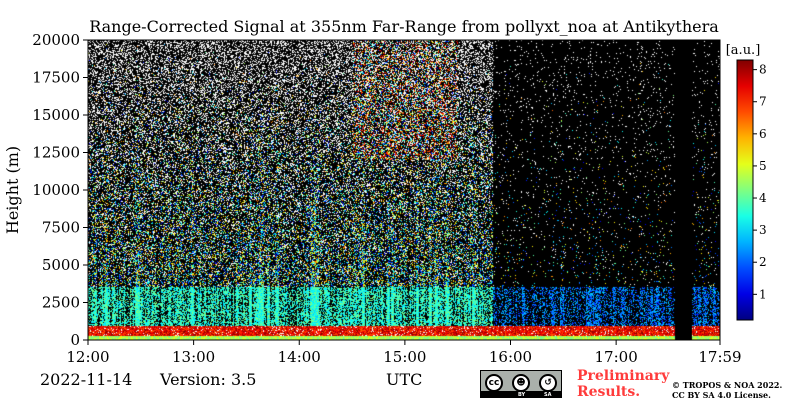  I want to click on date-label: 2022-11-14, so click(86, 379).